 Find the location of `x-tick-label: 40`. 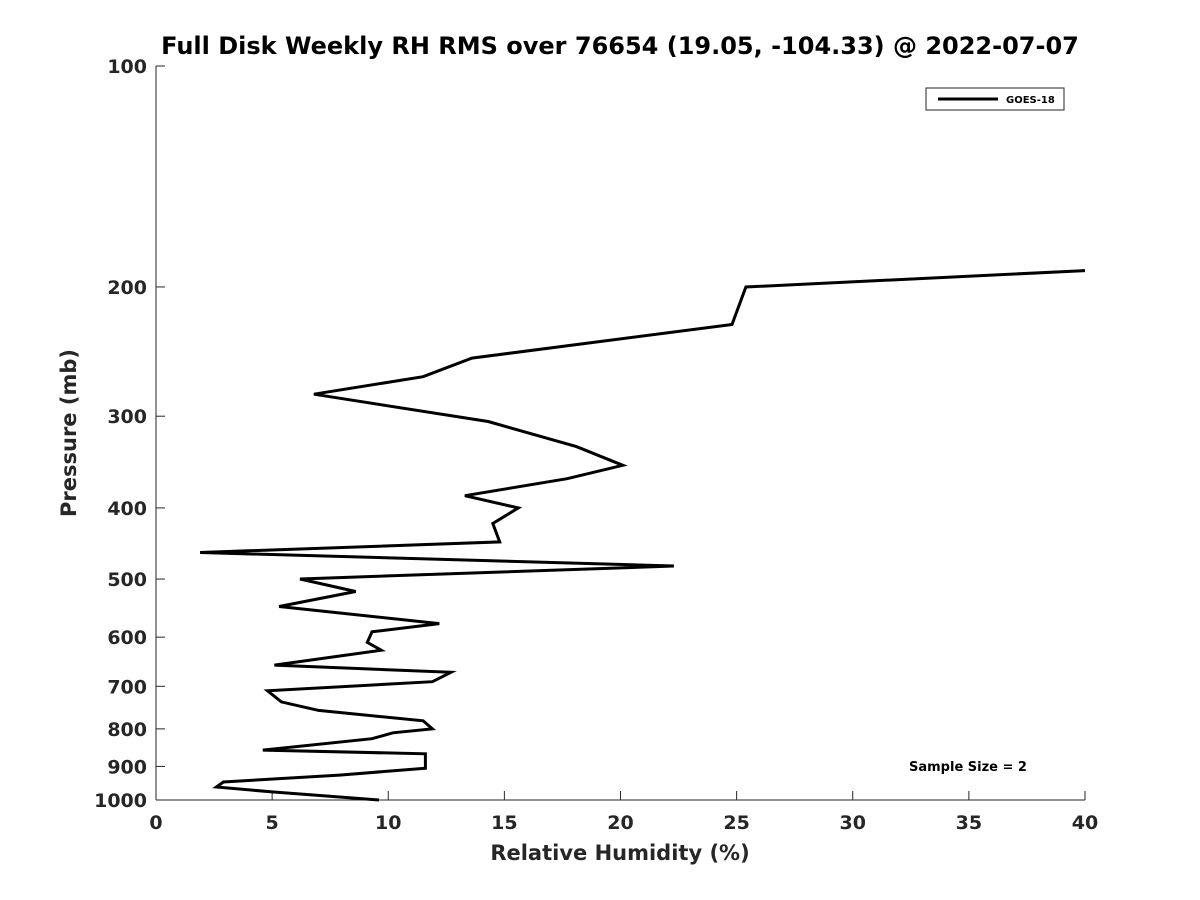

x-tick-label: 40 is located at coordinates (1085, 823).